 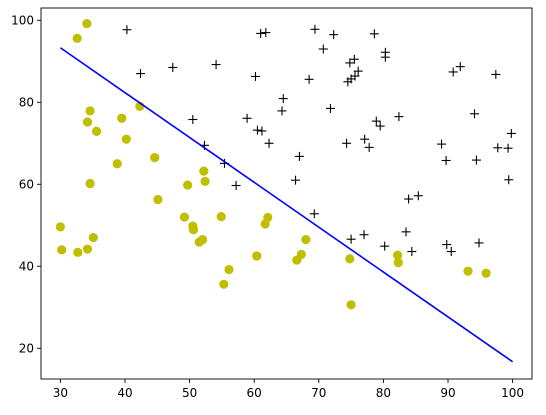 What do you see at coordinates (383, 393) in the screenshot?
I see `x-tick-label: 80` at bounding box center [383, 393].